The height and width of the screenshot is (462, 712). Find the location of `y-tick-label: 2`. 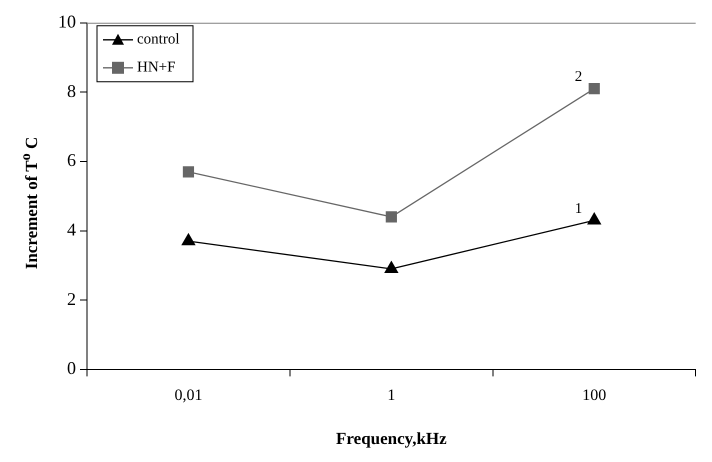

y-tick-label: 2 is located at coordinates (71, 298).